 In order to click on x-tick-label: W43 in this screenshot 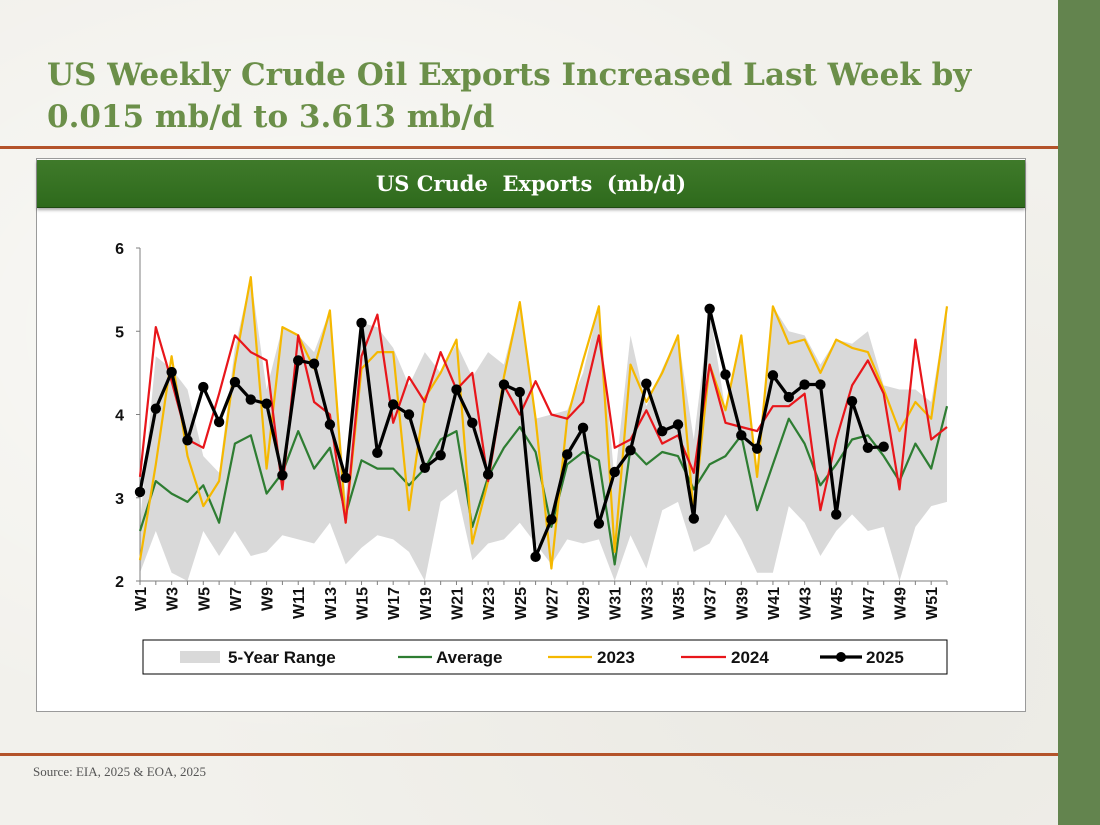, I will do `click(806, 603)`.